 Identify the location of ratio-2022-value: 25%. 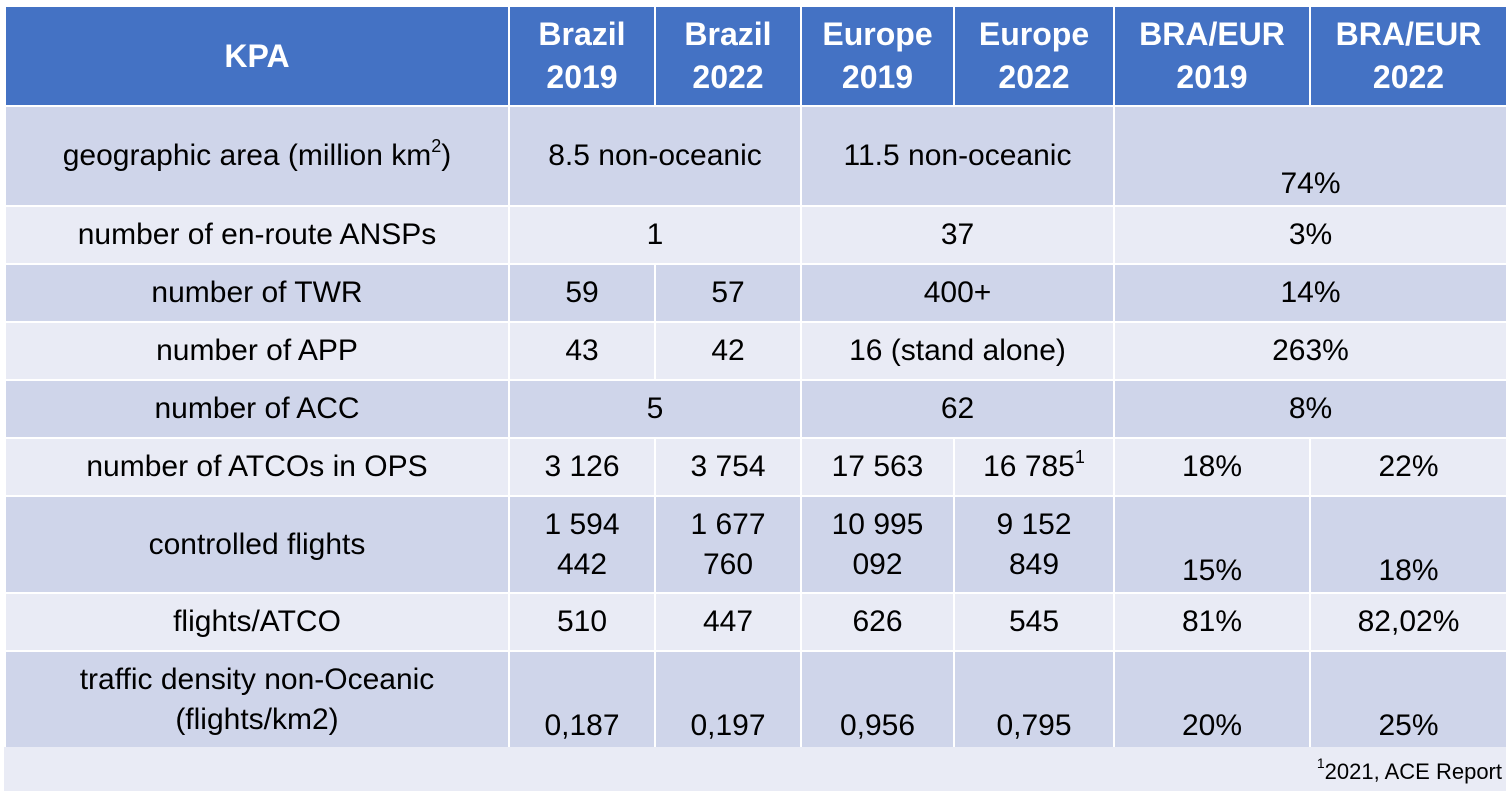
(1408, 699).